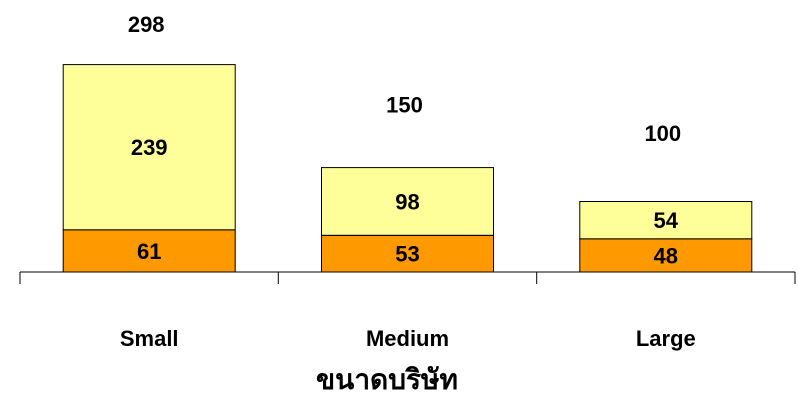 This screenshot has height=397, width=798. What do you see at coordinates (149, 338) in the screenshot?
I see `category-label-small: Small` at bounding box center [149, 338].